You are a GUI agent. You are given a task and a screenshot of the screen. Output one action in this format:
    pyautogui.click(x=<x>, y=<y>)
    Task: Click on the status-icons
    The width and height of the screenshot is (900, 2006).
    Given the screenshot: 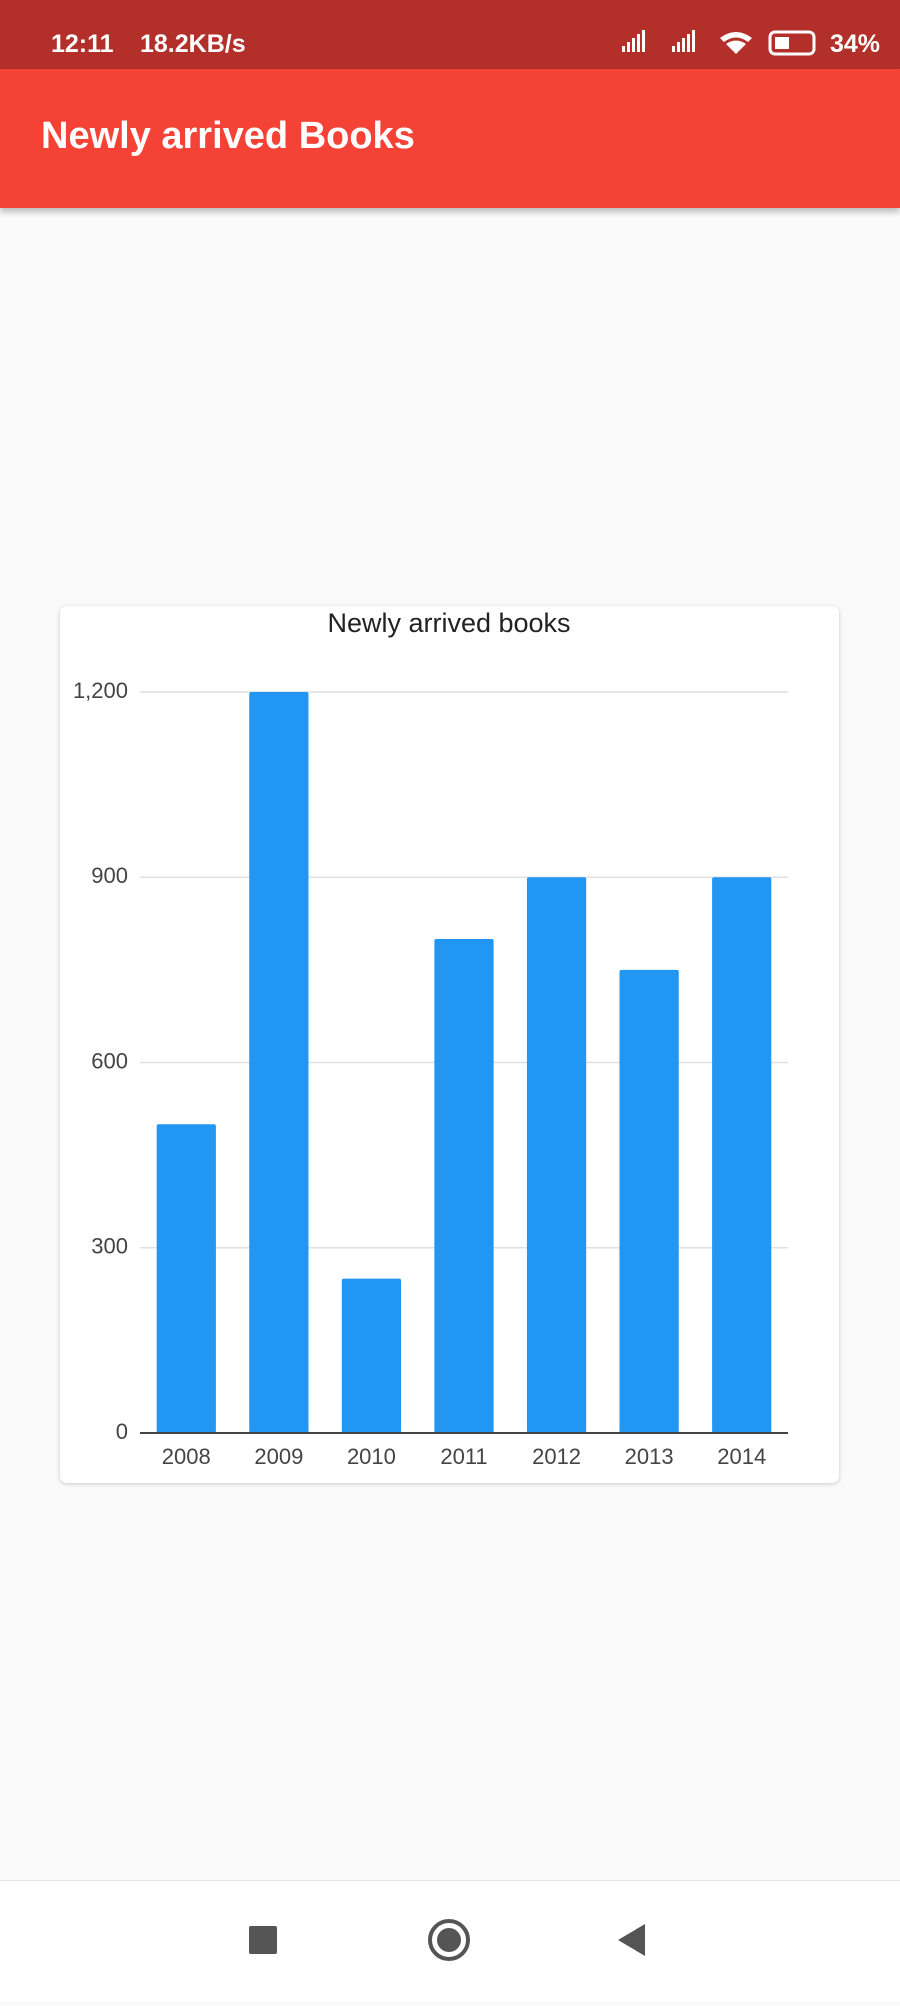 What is the action you would take?
    pyautogui.click(x=719, y=43)
    